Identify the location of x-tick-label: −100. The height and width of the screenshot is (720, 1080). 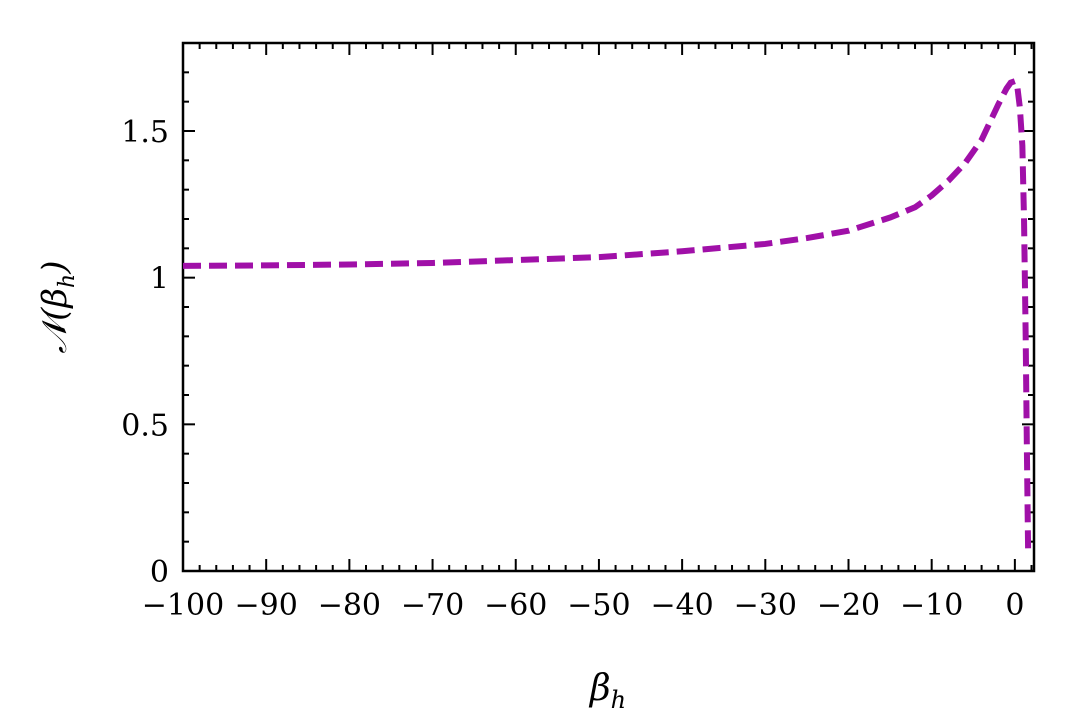
(183, 605).